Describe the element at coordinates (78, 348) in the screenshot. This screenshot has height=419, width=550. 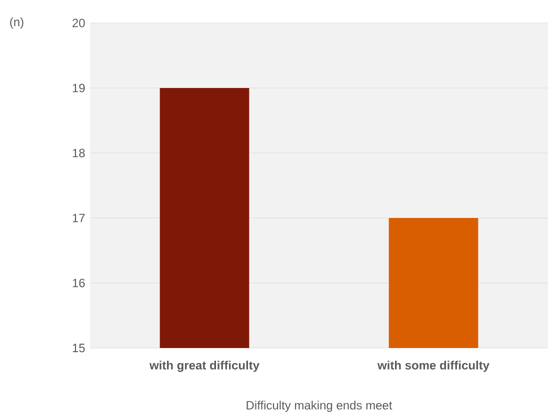
I see `y-tick-label: 15` at that location.